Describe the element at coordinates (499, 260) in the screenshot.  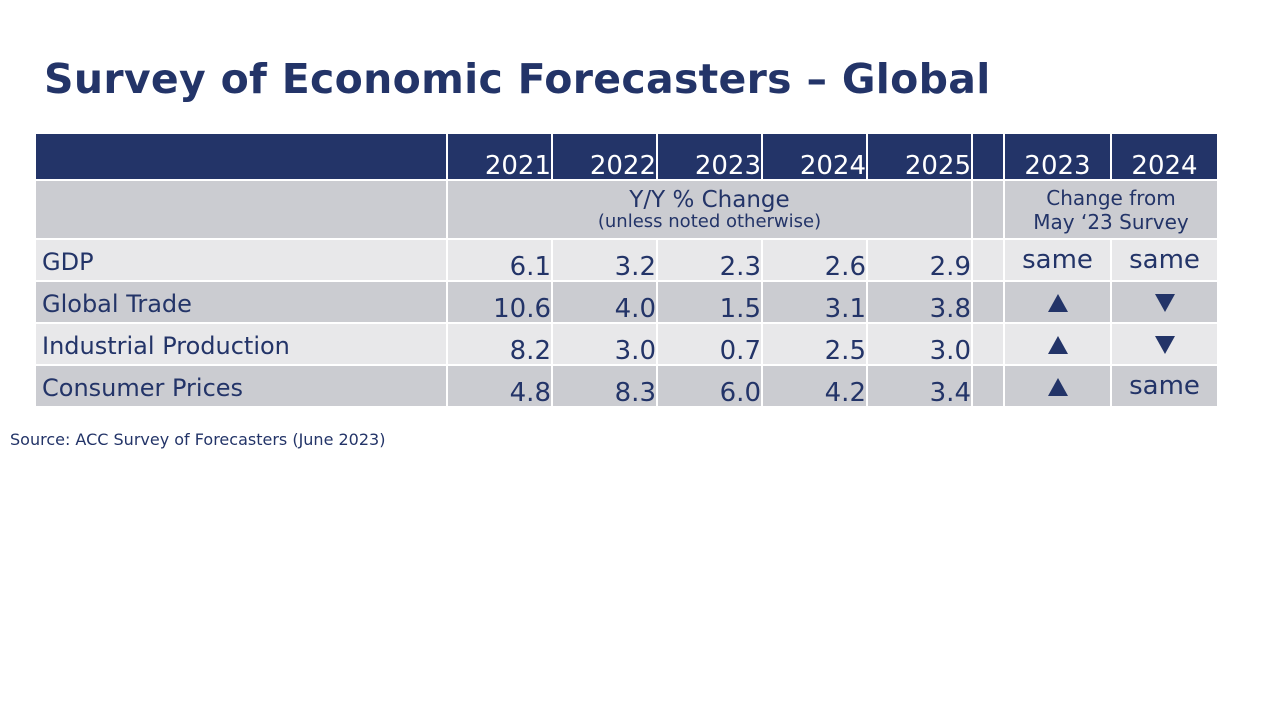
I see `value-cell: 6.1` at that location.